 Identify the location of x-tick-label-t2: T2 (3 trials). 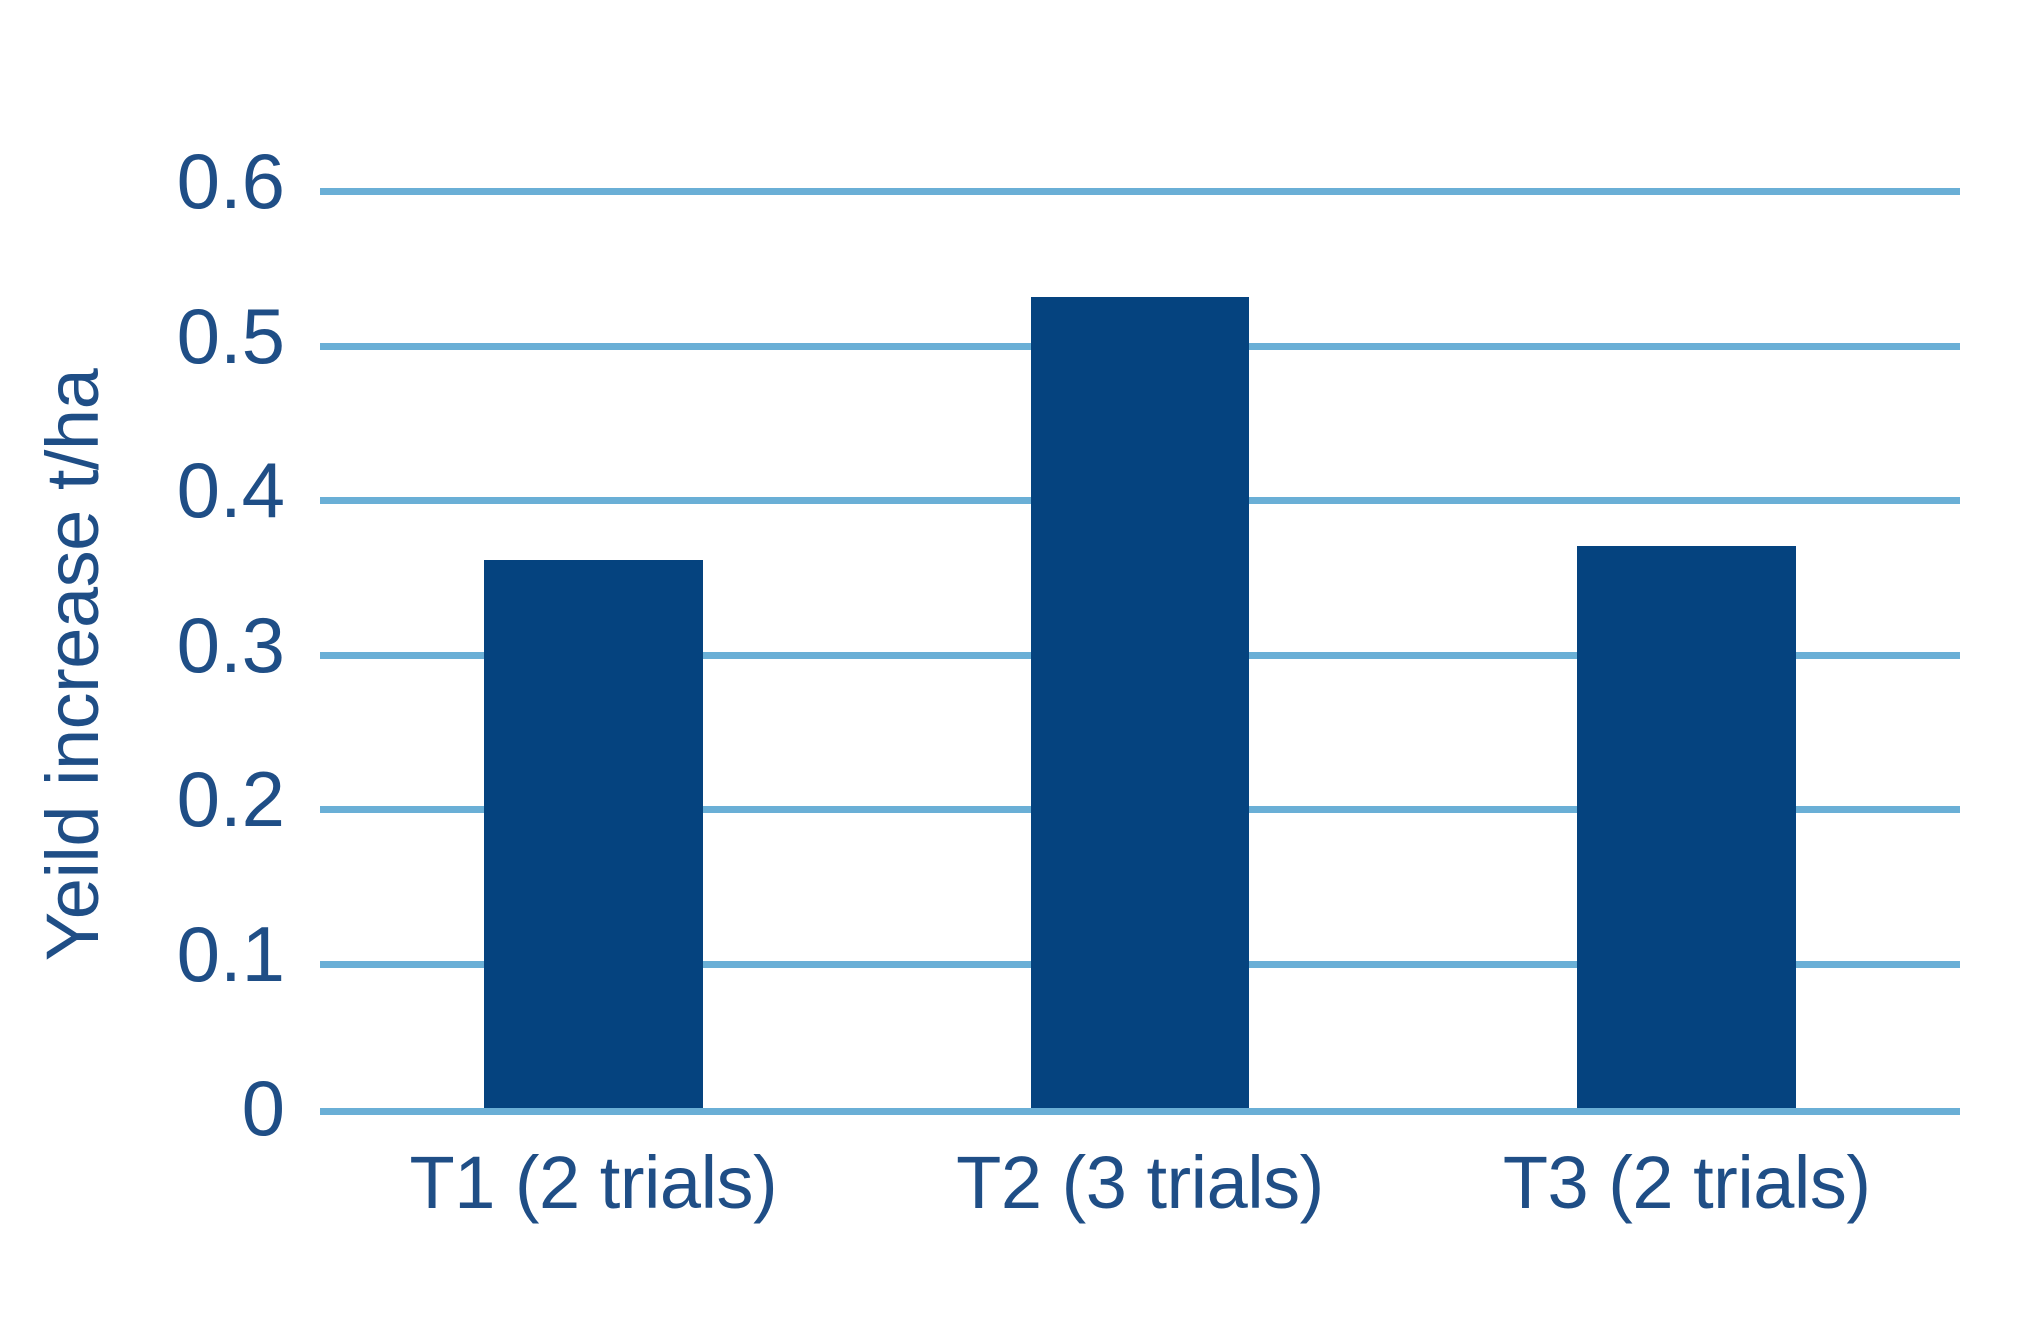
(1140, 1182).